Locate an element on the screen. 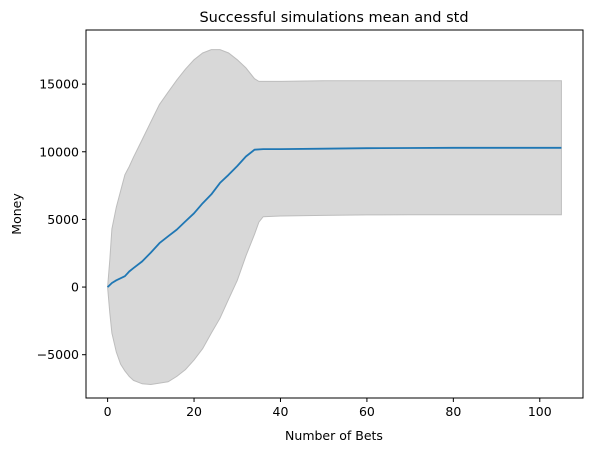 Image resolution: width=592 pixels, height=453 pixels. chart-title: Successful simulations mean and std is located at coordinates (333, 18).